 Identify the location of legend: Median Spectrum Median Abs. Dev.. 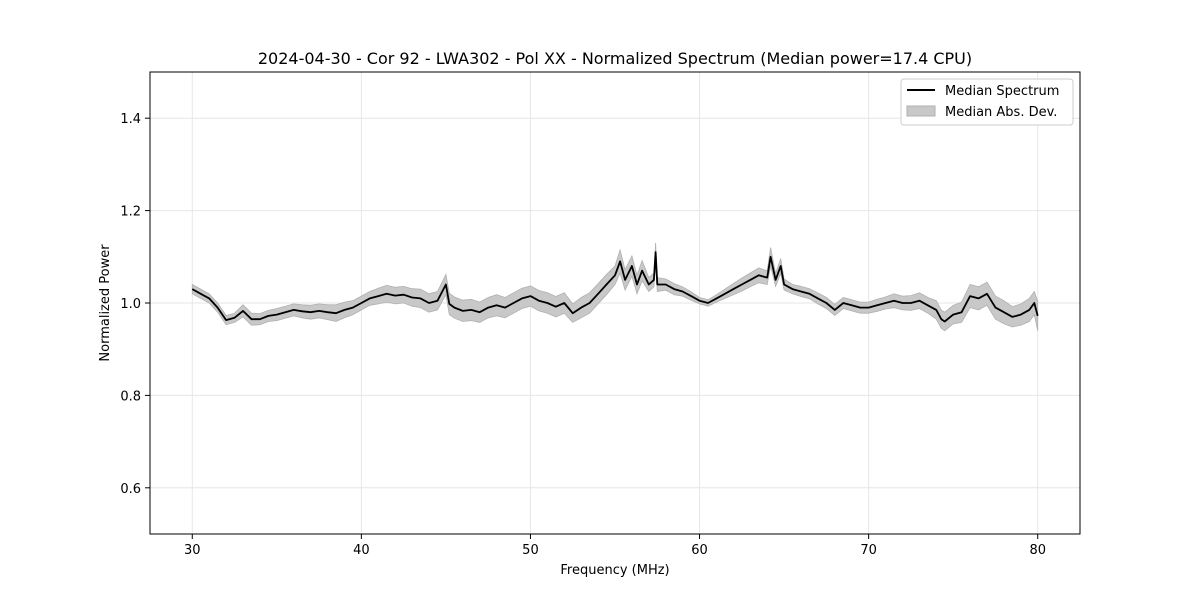
(987, 102).